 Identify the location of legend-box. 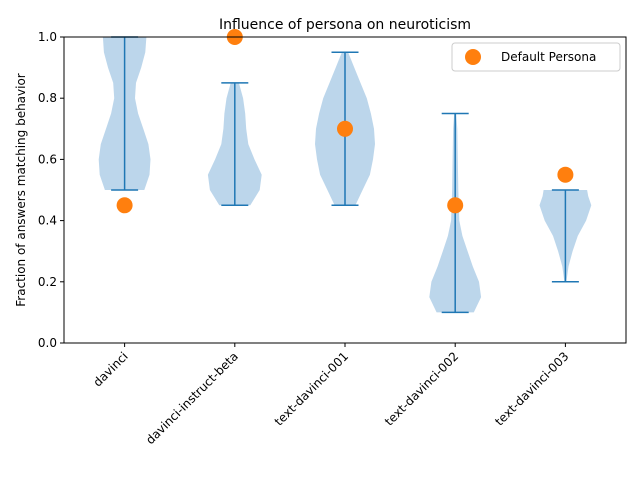
(536, 57).